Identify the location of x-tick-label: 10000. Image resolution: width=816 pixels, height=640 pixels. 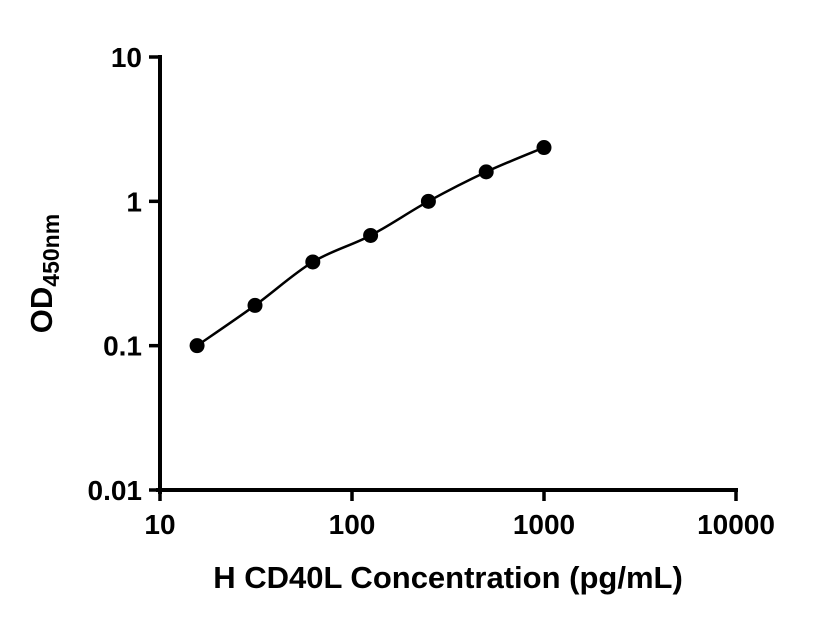
(736, 524).